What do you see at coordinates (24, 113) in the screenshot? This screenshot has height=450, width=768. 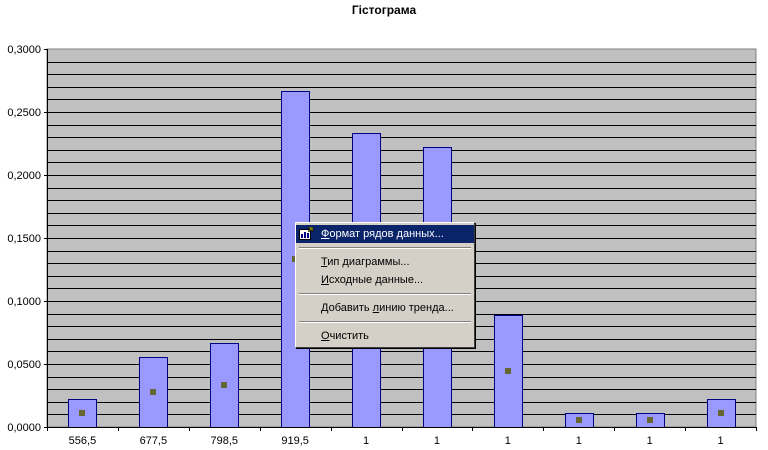 I see `y-tick-label: 0,2500` at bounding box center [24, 113].